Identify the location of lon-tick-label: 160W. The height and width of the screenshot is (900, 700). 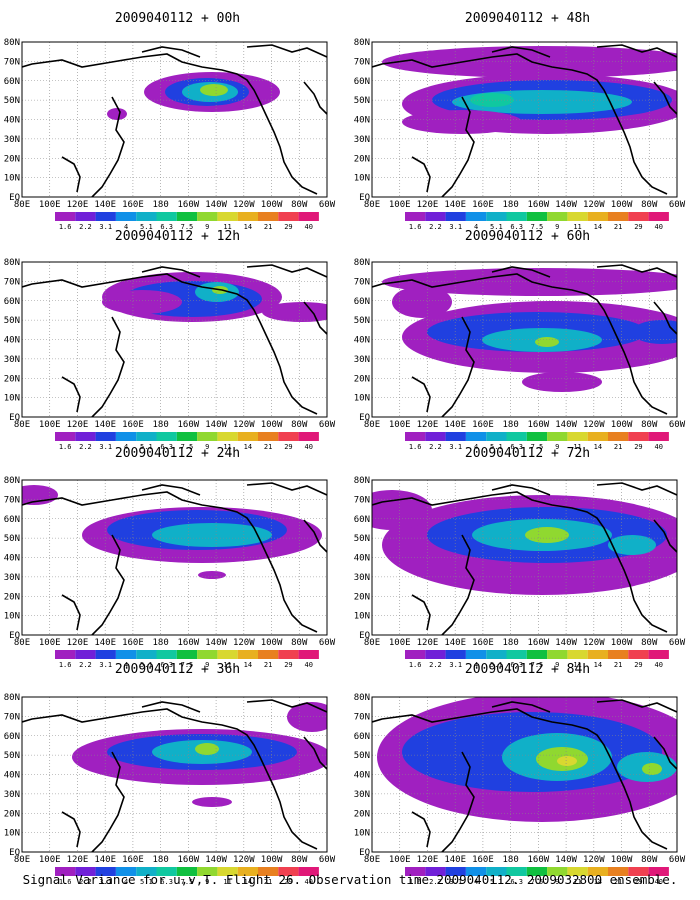
(539, 205).